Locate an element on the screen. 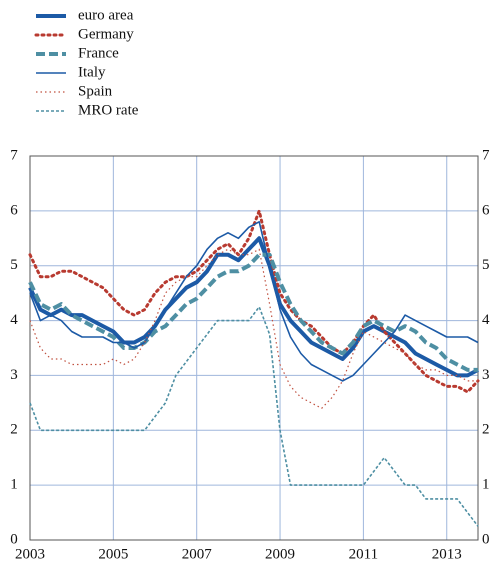 The width and height of the screenshot is (494, 565). y2-tick-label: 1 is located at coordinates (486, 485).